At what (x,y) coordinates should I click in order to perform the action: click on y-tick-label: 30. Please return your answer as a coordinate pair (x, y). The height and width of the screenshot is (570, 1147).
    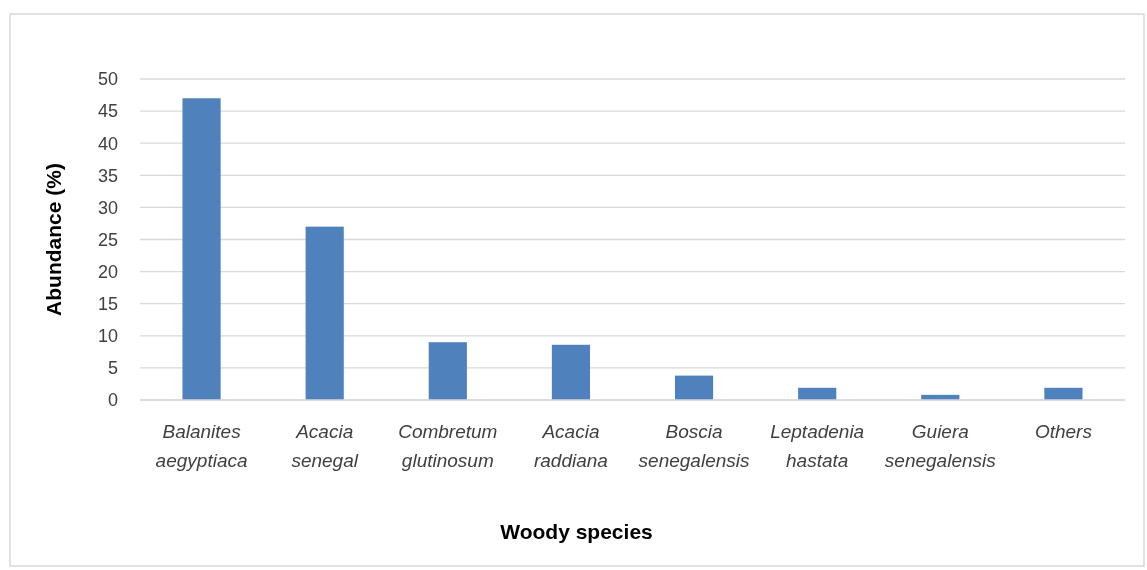
    Looking at the image, I should click on (107, 207).